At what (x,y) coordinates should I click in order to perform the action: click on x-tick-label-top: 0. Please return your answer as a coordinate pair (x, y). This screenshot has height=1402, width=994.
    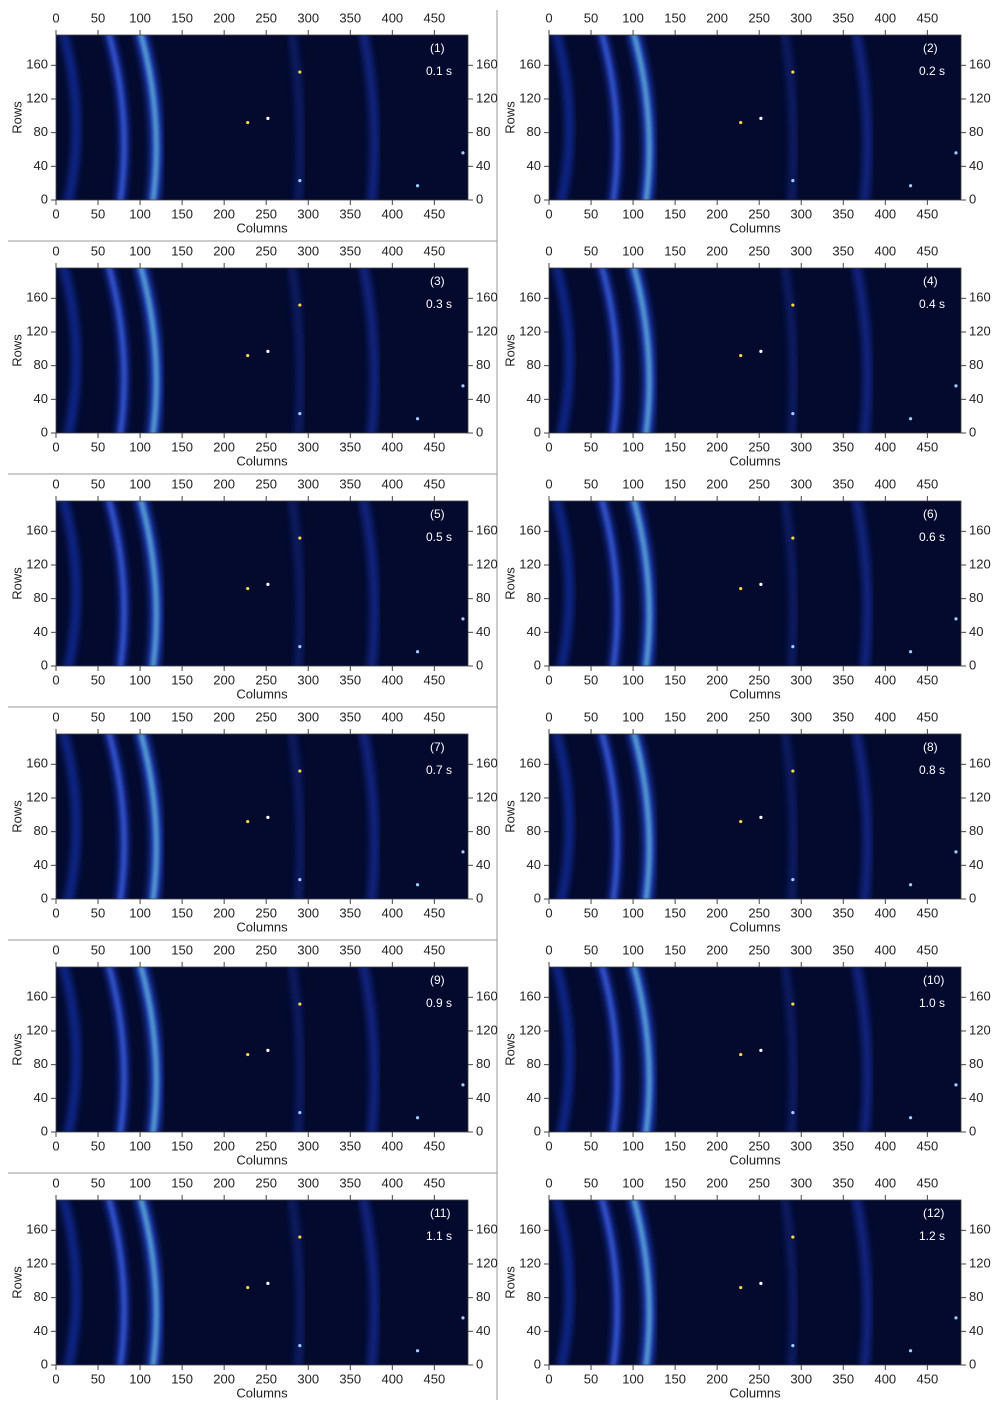
    Looking at the image, I should click on (55, 483).